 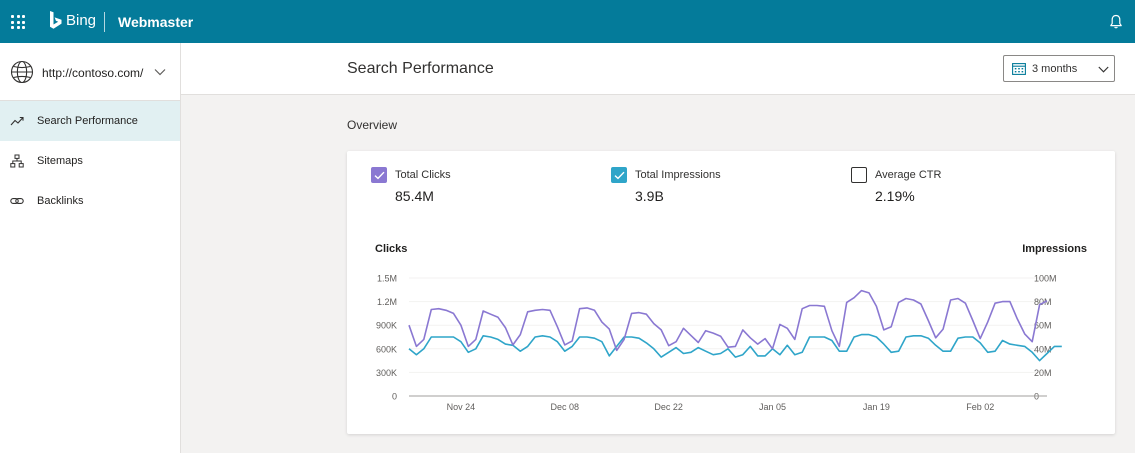 I want to click on sidebar-item-label: Sitemaps, so click(x=60, y=161).